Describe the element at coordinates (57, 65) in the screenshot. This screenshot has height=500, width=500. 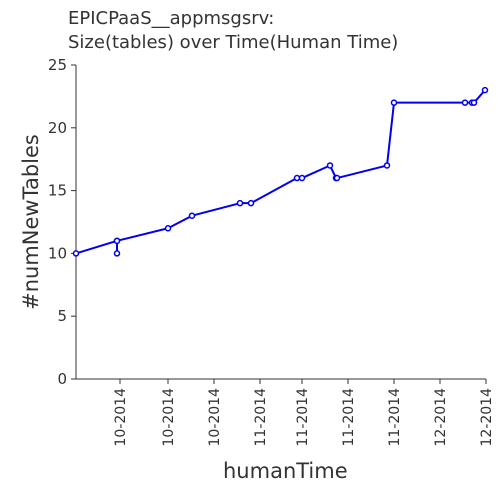
I see `y-tick-label: 25` at that location.